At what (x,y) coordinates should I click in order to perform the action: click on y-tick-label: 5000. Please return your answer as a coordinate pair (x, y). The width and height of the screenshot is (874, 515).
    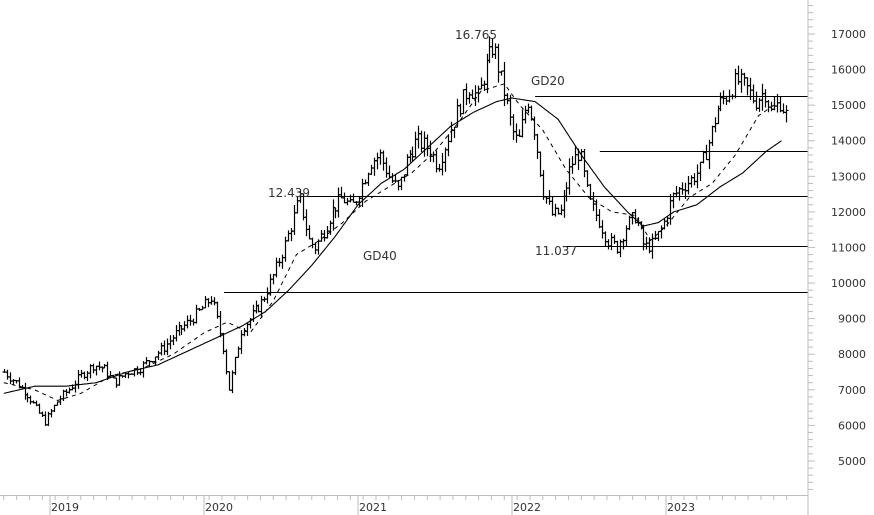
    Looking at the image, I should click on (852, 461).